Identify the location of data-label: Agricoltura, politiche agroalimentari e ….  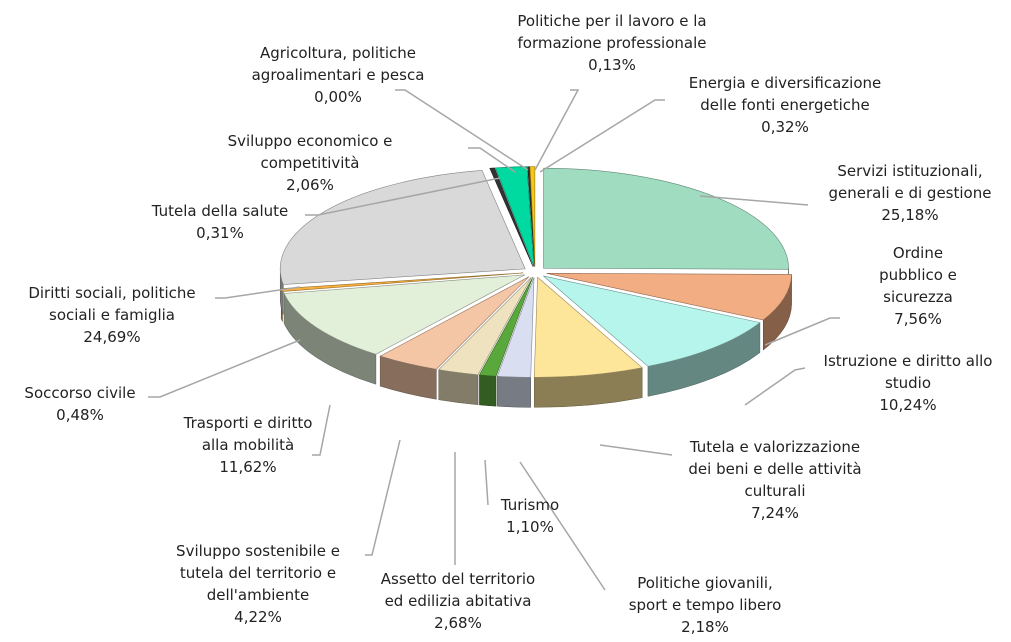
(338, 75).